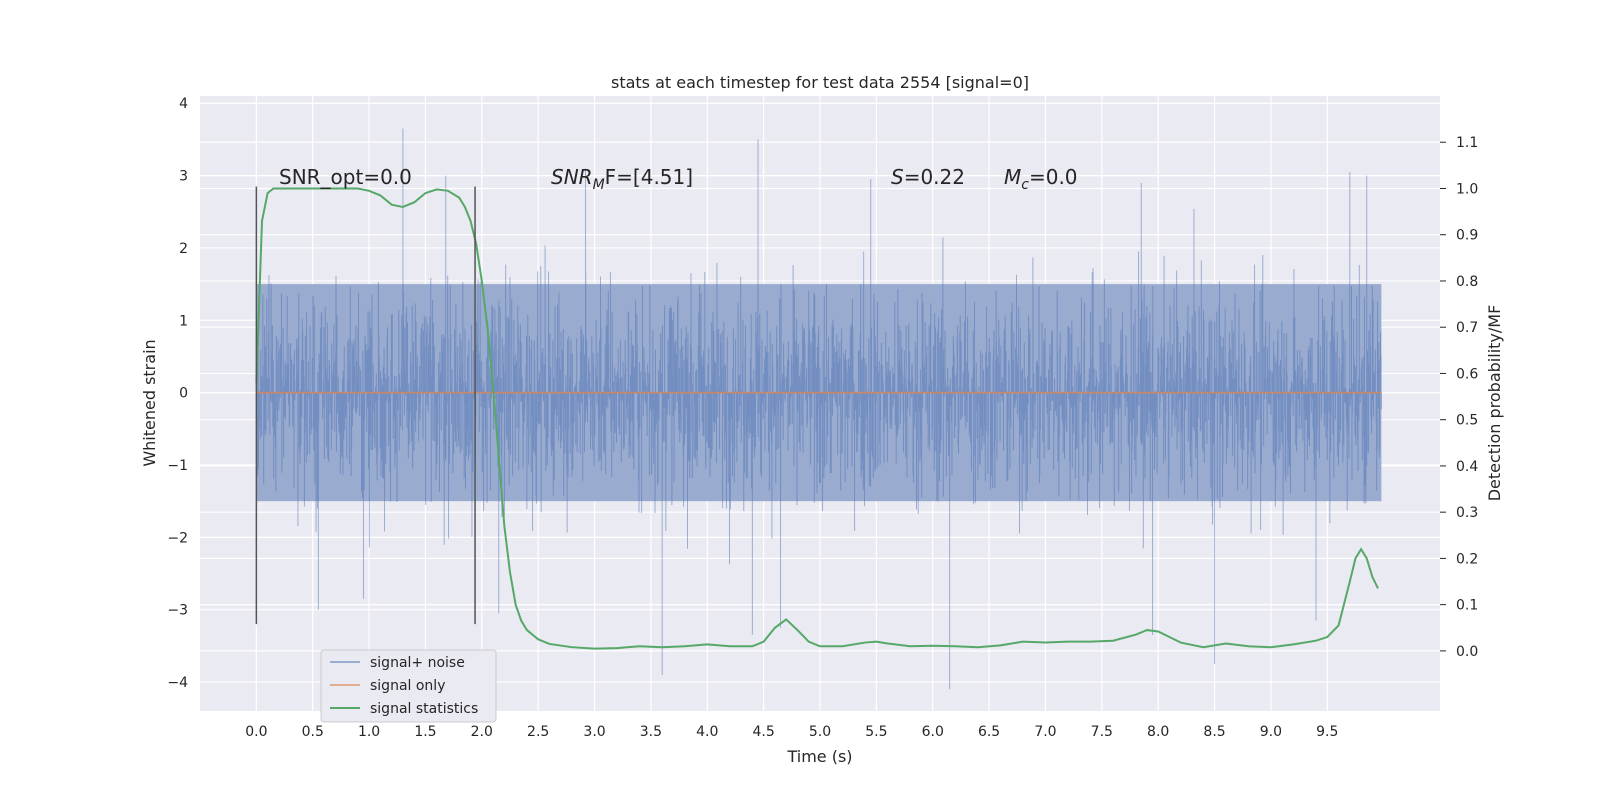  Describe the element at coordinates (1494, 403) in the screenshot. I see `y2-axis-title: Detection probability/MF` at that location.